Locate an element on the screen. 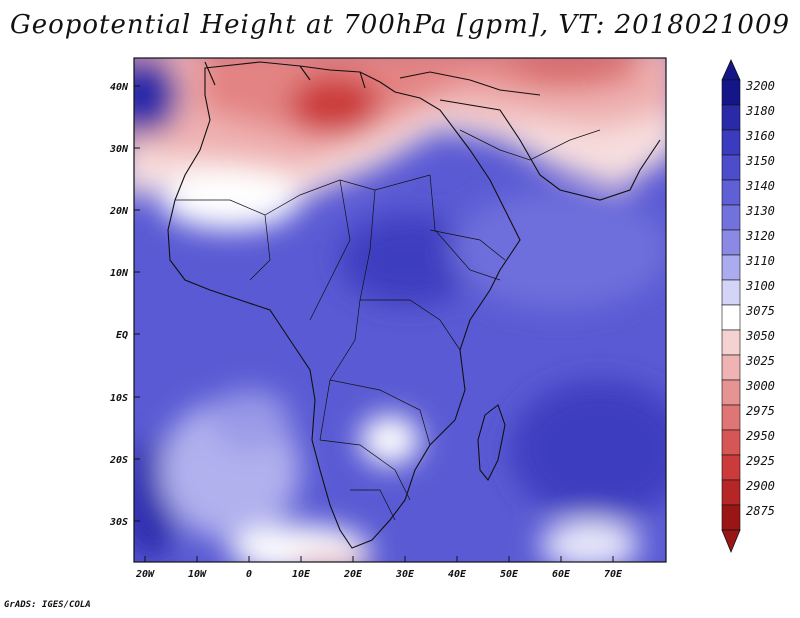 This screenshot has width=800, height=618. colorbar-bottom-arrow is located at coordinates (731, 541).